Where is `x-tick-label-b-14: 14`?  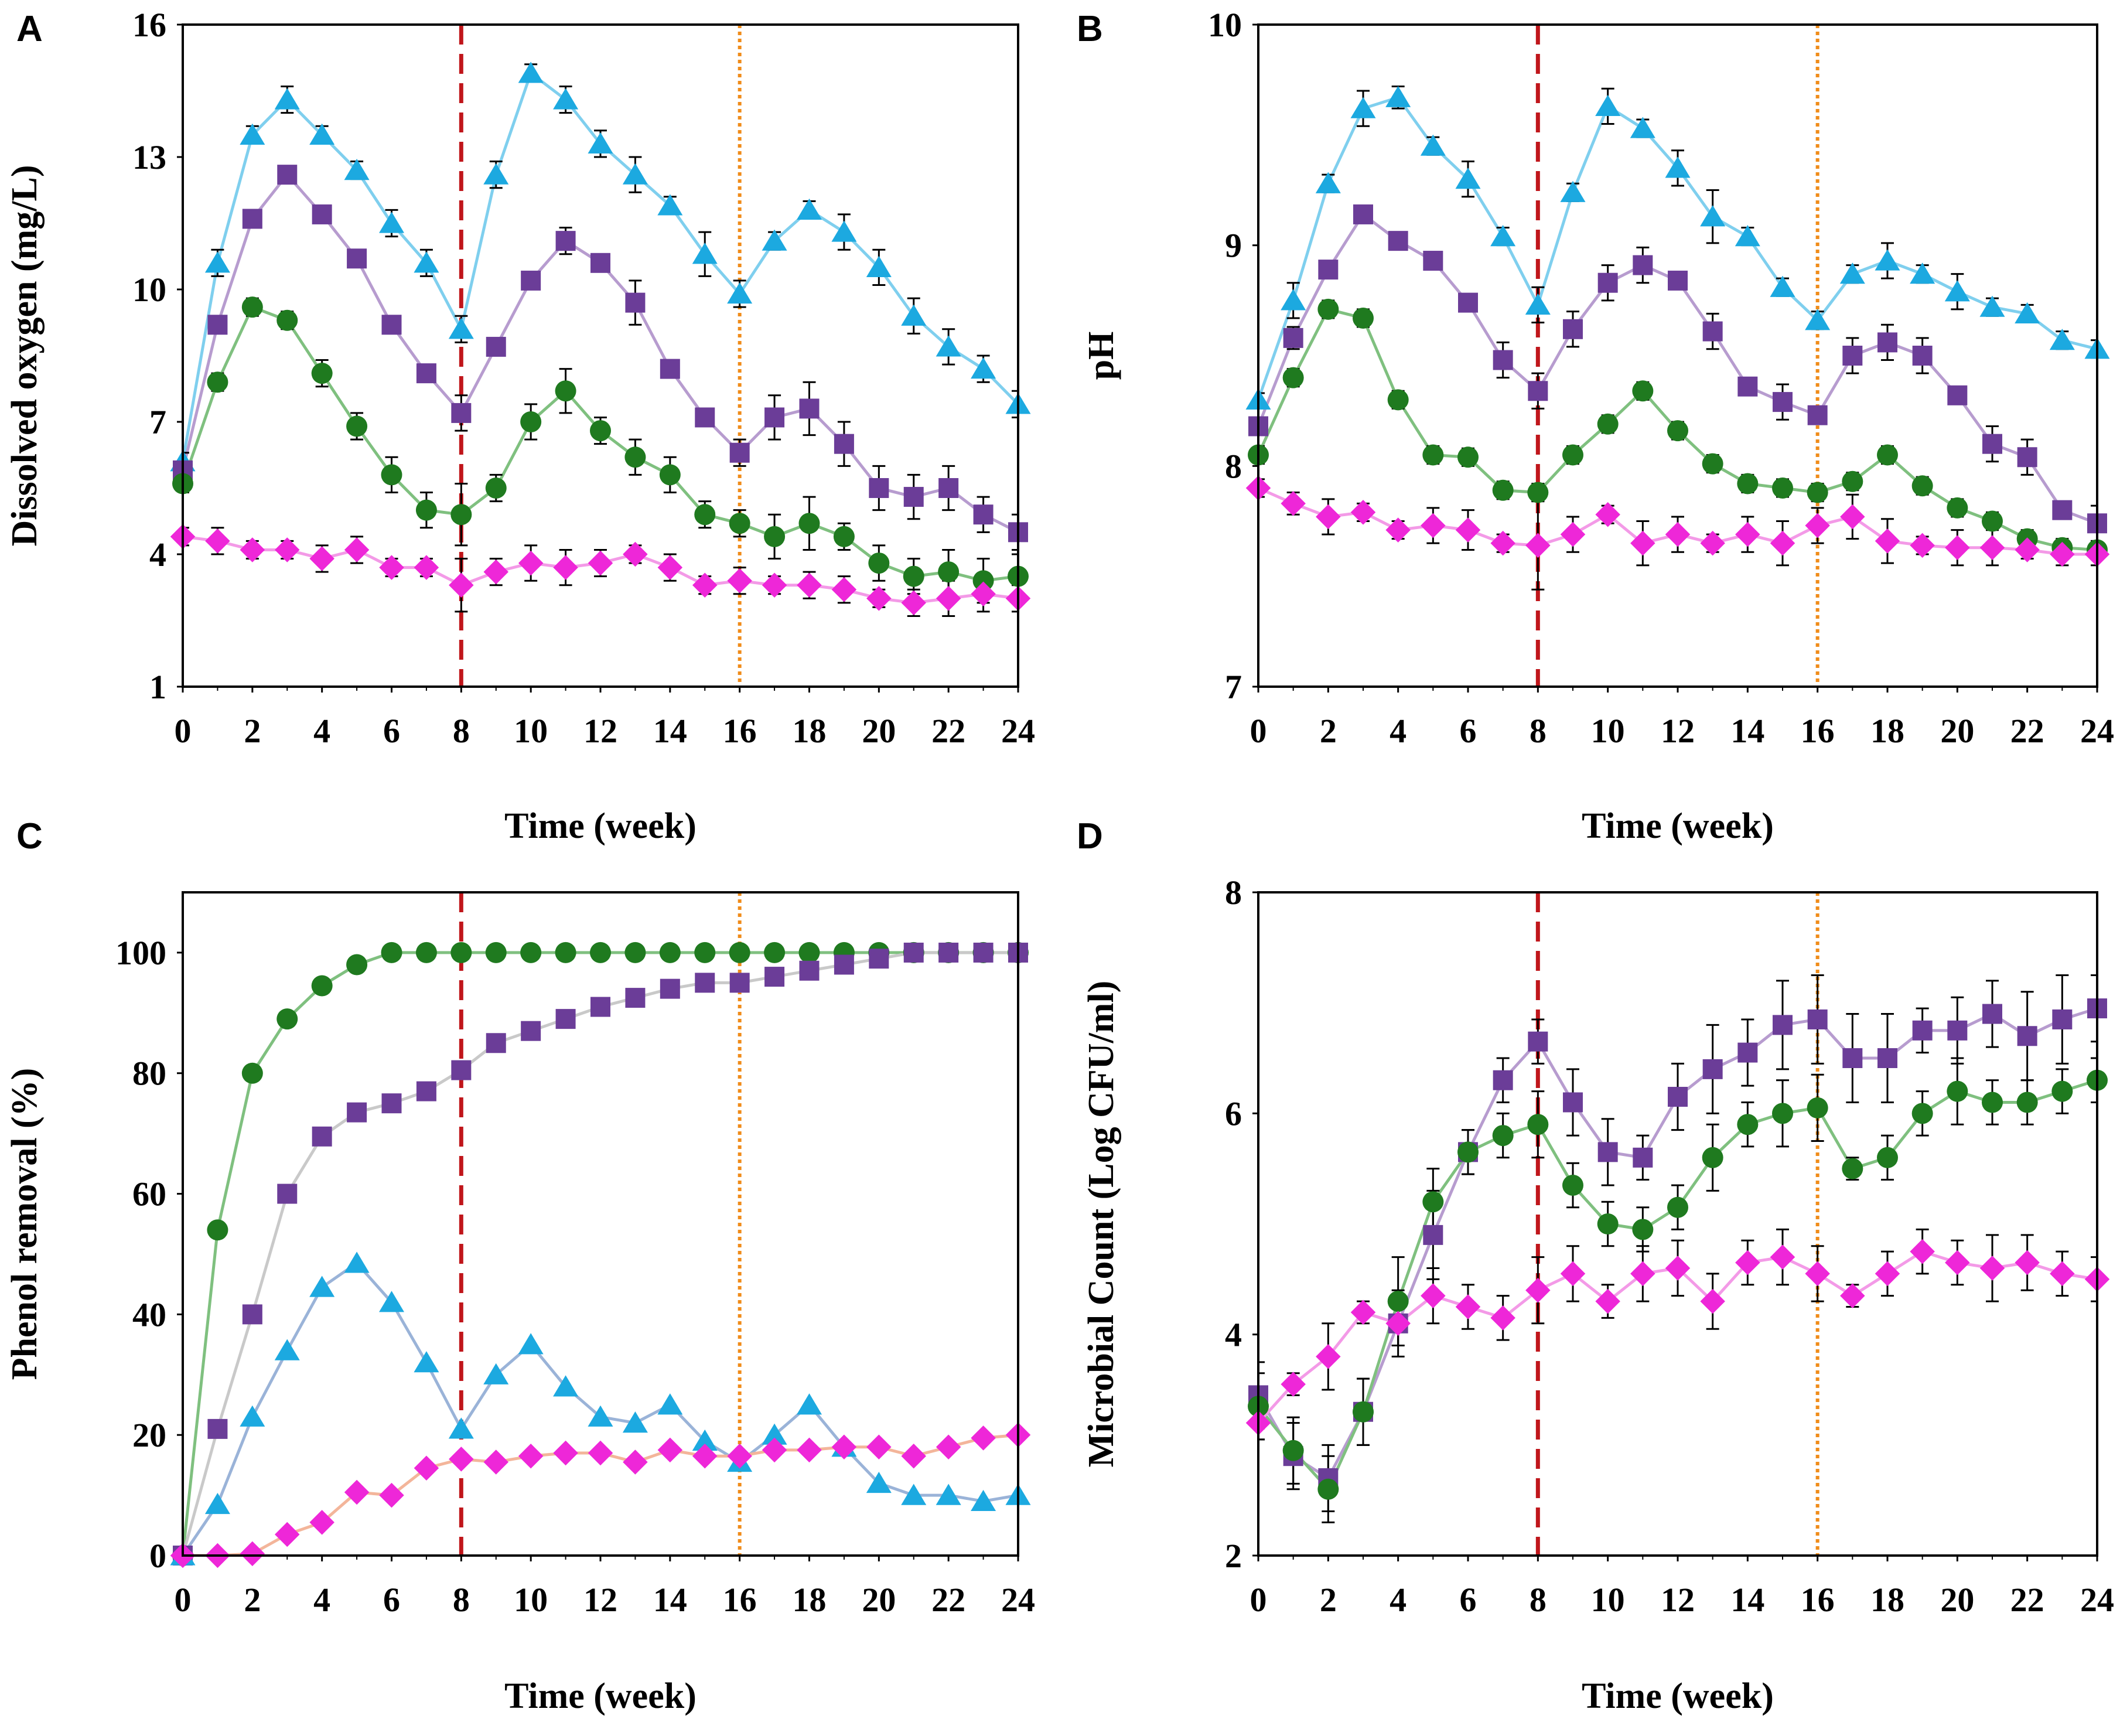 x-tick-label-b-14: 14 is located at coordinates (1747, 731).